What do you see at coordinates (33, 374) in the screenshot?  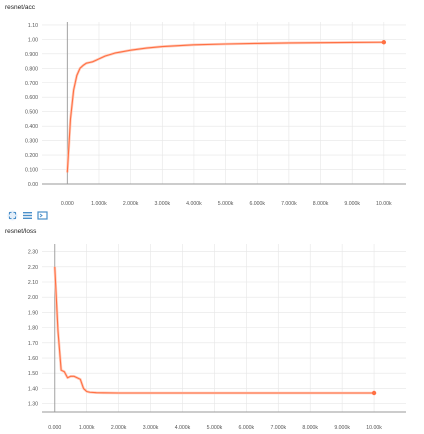 I see `y-tick-label: 1.50` at bounding box center [33, 374].